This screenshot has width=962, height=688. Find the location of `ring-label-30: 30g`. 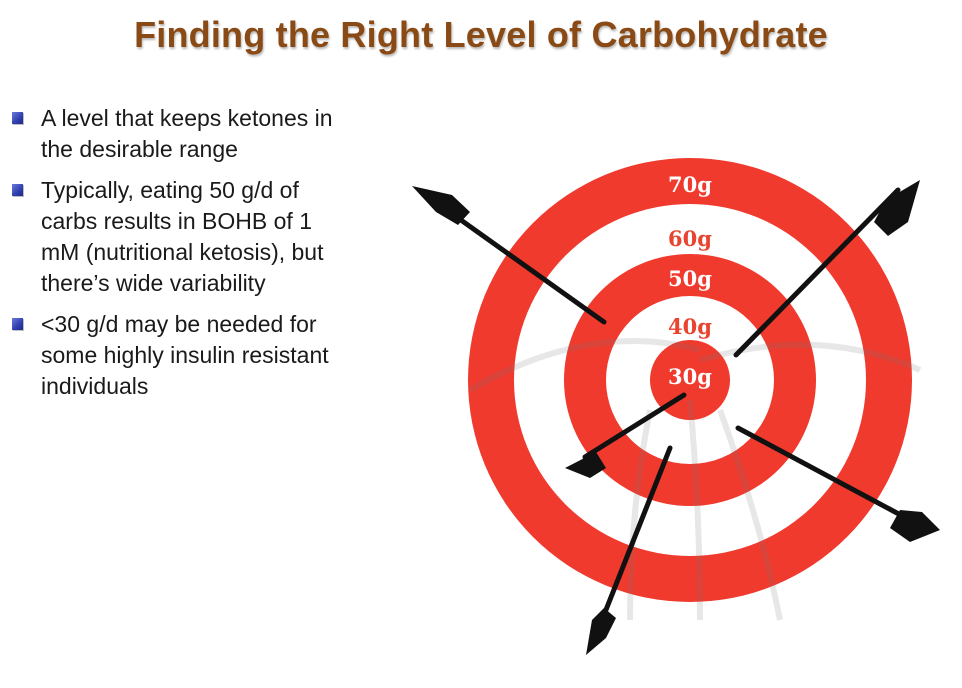

ring-label-30: 30g is located at coordinates (690, 376).